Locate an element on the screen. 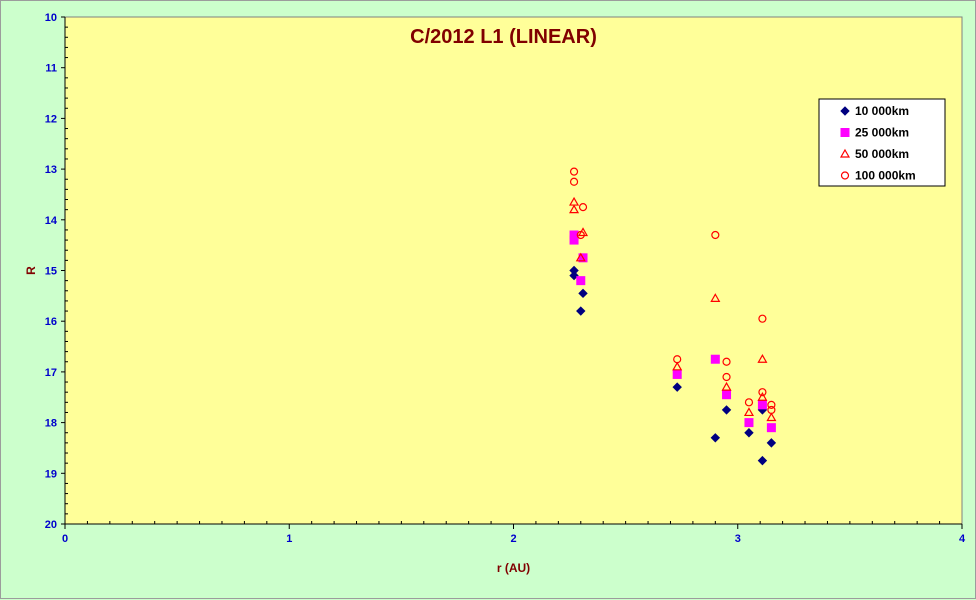 This screenshot has height=600, width=976. legend: 10 000km 25 000km 50 000km 100 000km is located at coordinates (882, 142).